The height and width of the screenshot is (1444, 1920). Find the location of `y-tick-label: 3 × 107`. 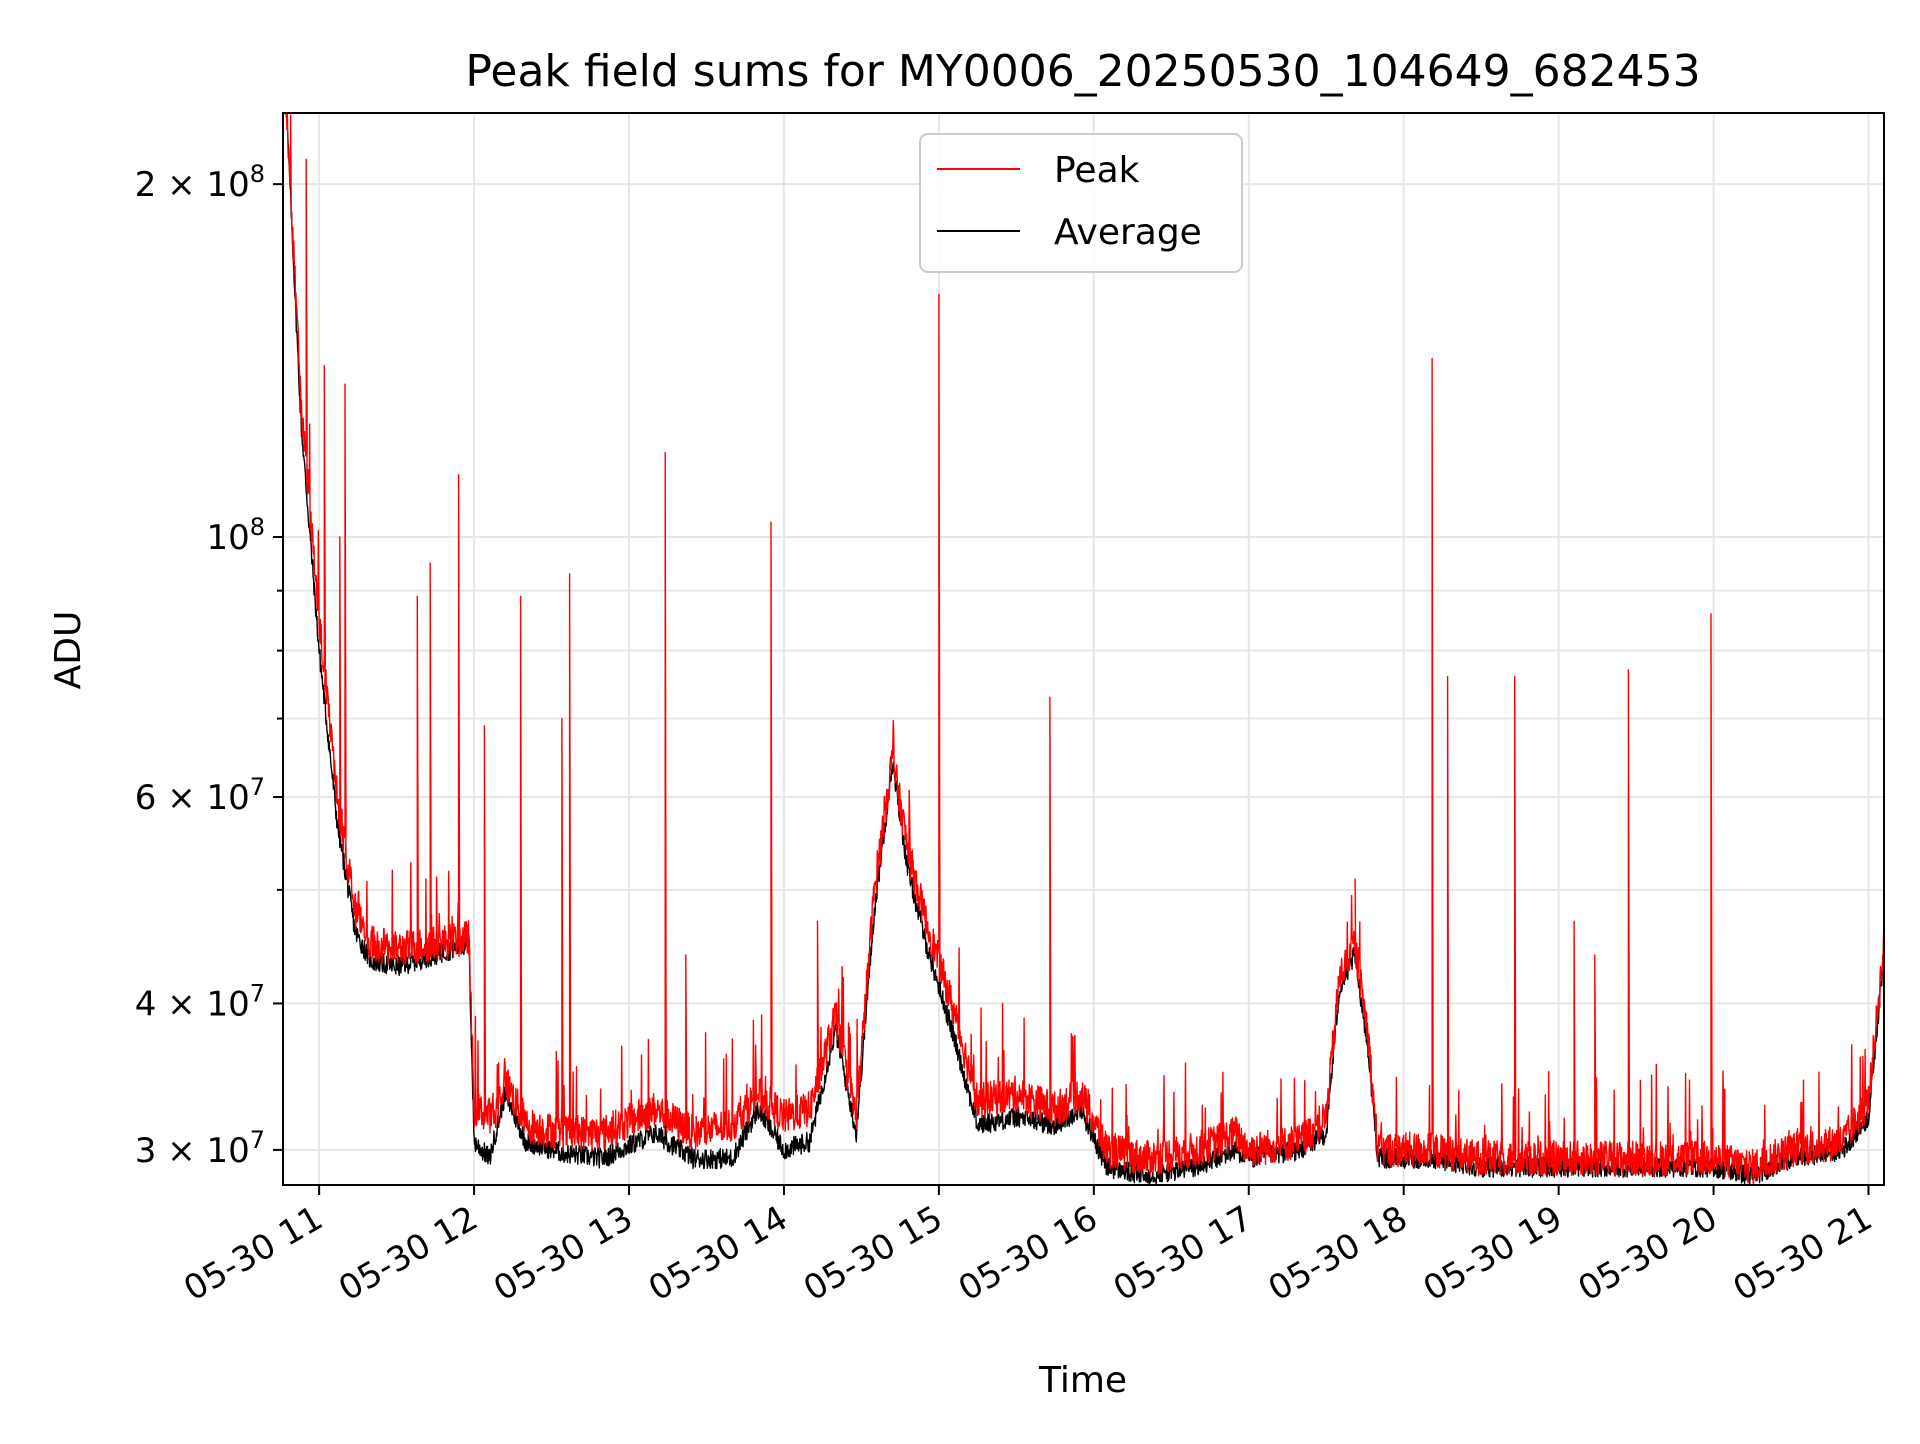

y-tick-label: 3 × 107 is located at coordinates (200, 1148).